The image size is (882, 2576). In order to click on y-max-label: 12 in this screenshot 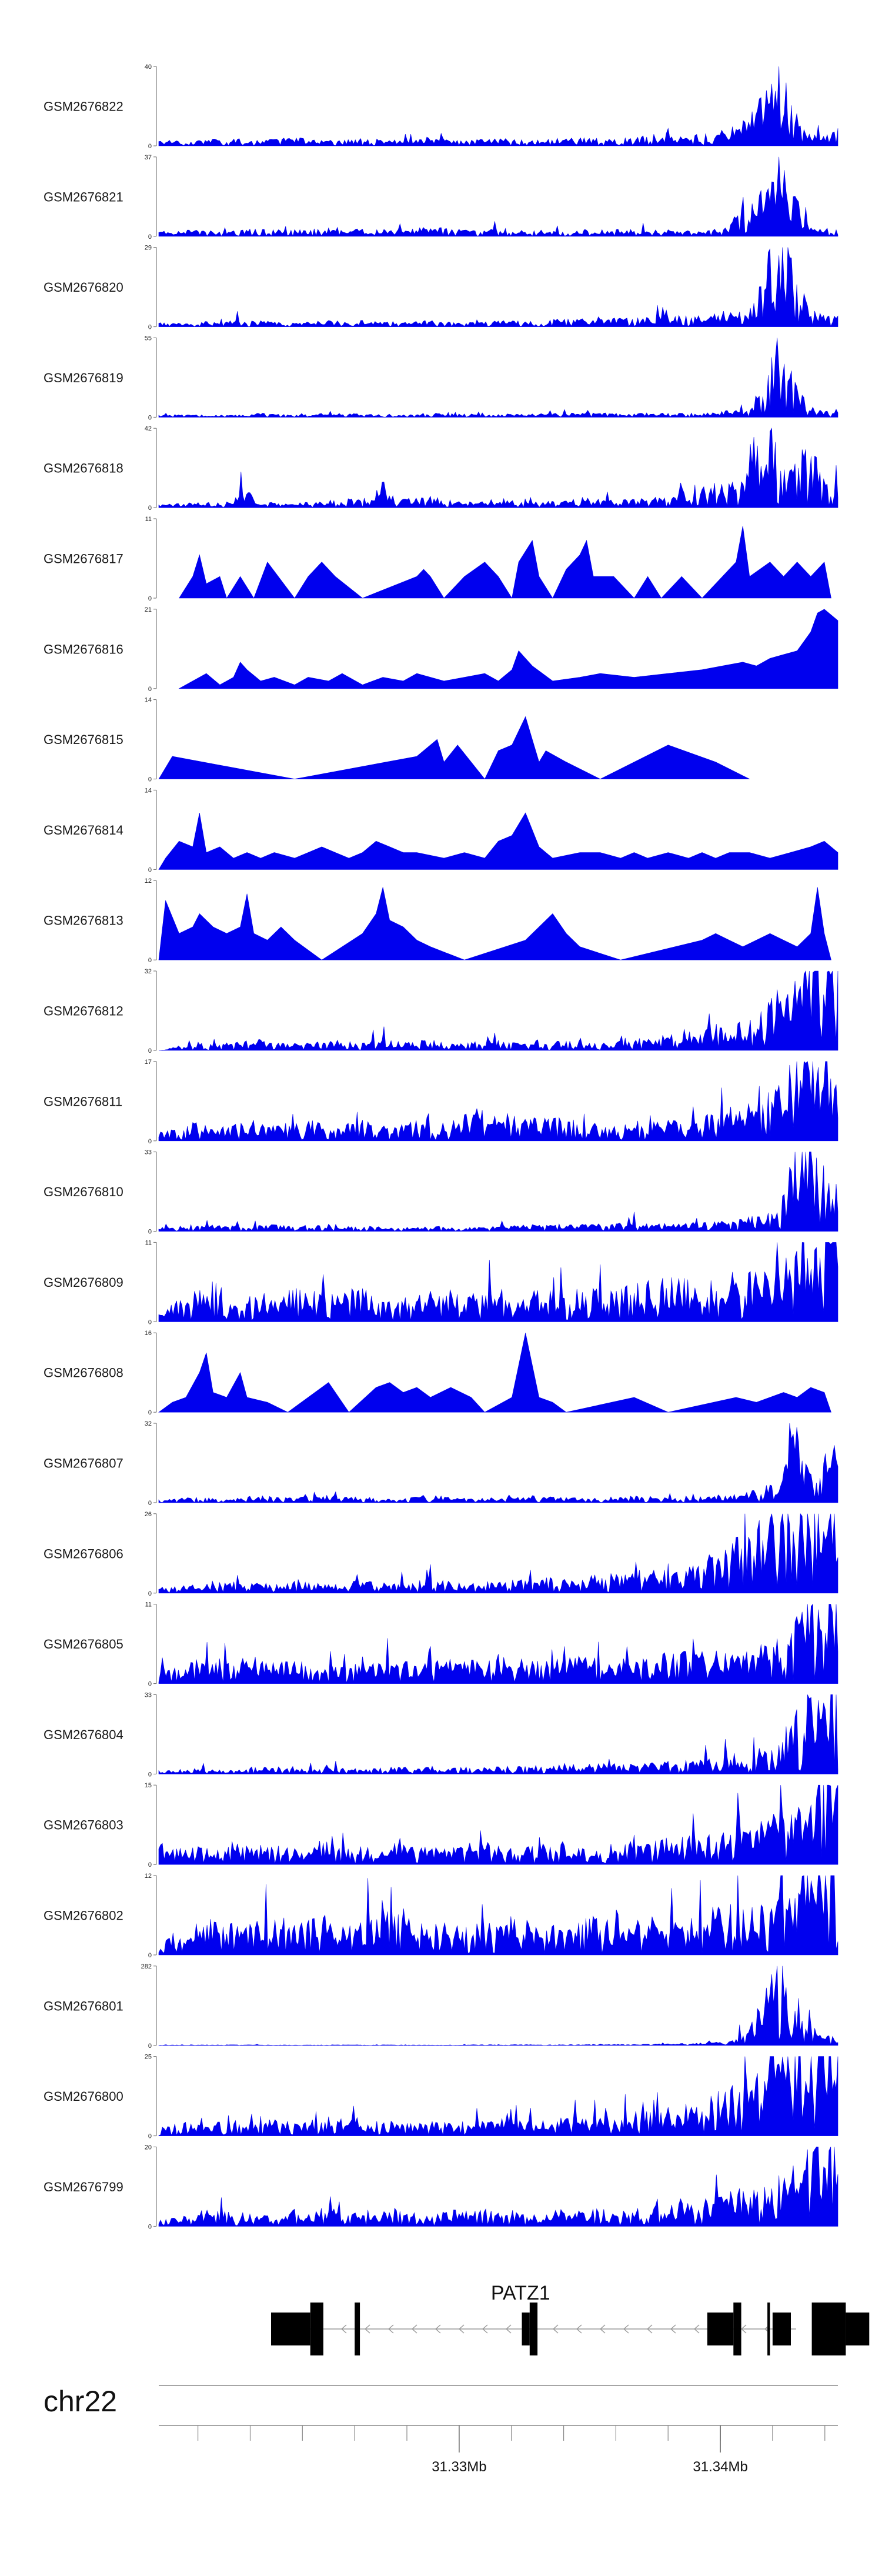, I will do `click(148, 1876)`.